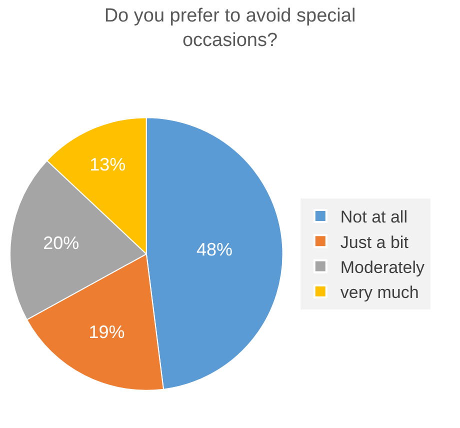  I want to click on legend-label: Just a bit, so click(374, 242).